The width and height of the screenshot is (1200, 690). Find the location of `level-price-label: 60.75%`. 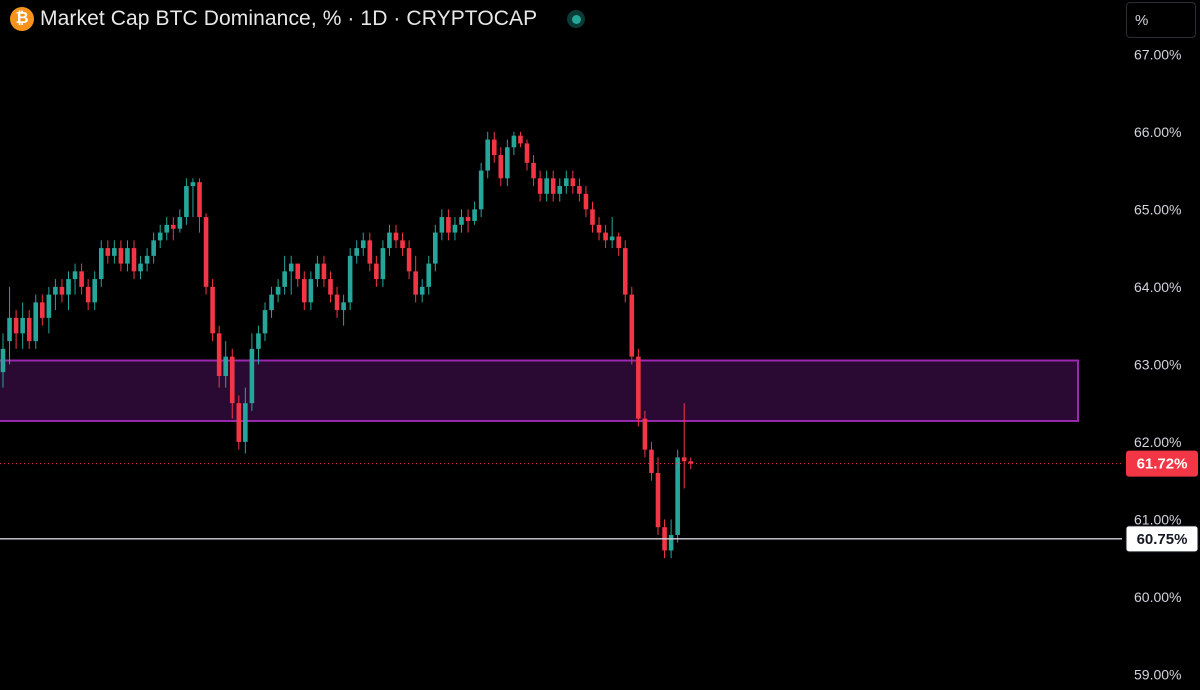

level-price-label: 60.75% is located at coordinates (1162, 539).